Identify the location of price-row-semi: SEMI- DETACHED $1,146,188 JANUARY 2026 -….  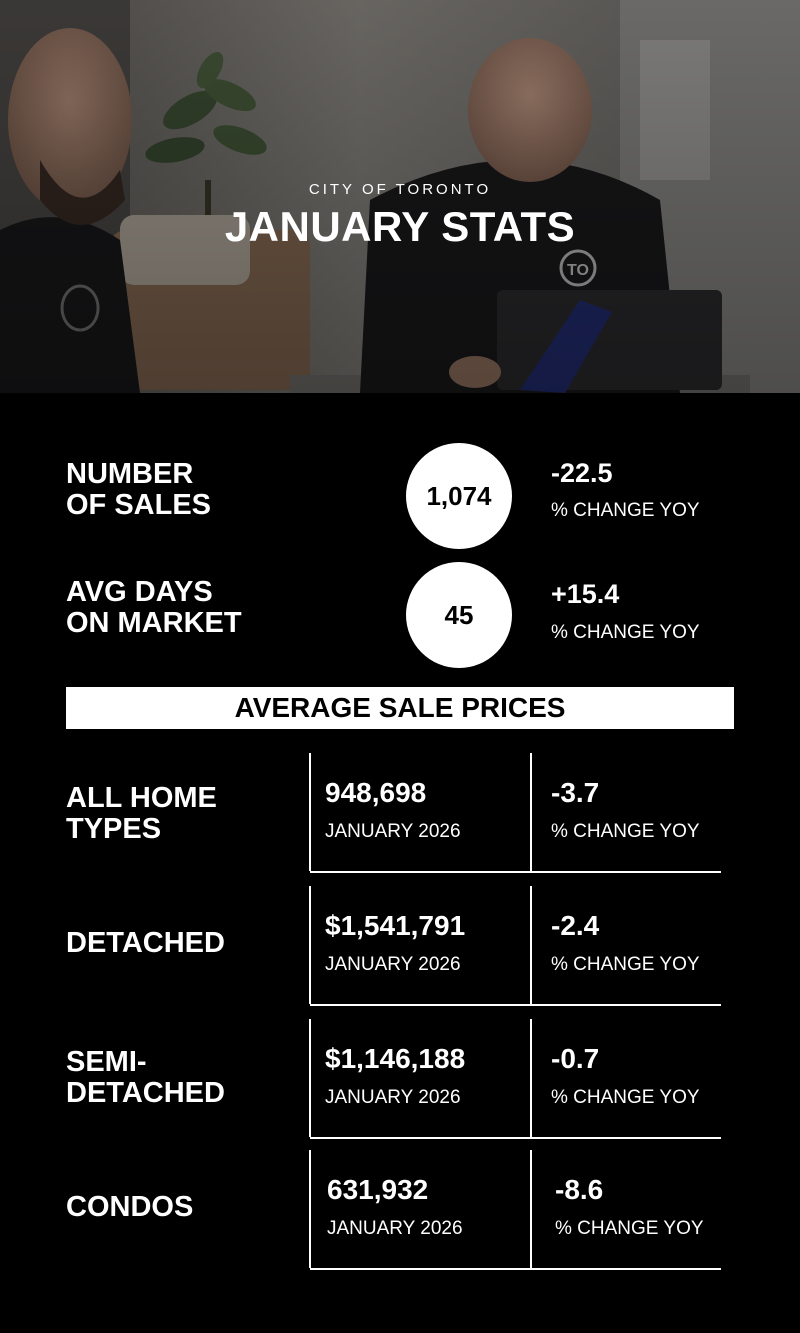
(400, 1079).